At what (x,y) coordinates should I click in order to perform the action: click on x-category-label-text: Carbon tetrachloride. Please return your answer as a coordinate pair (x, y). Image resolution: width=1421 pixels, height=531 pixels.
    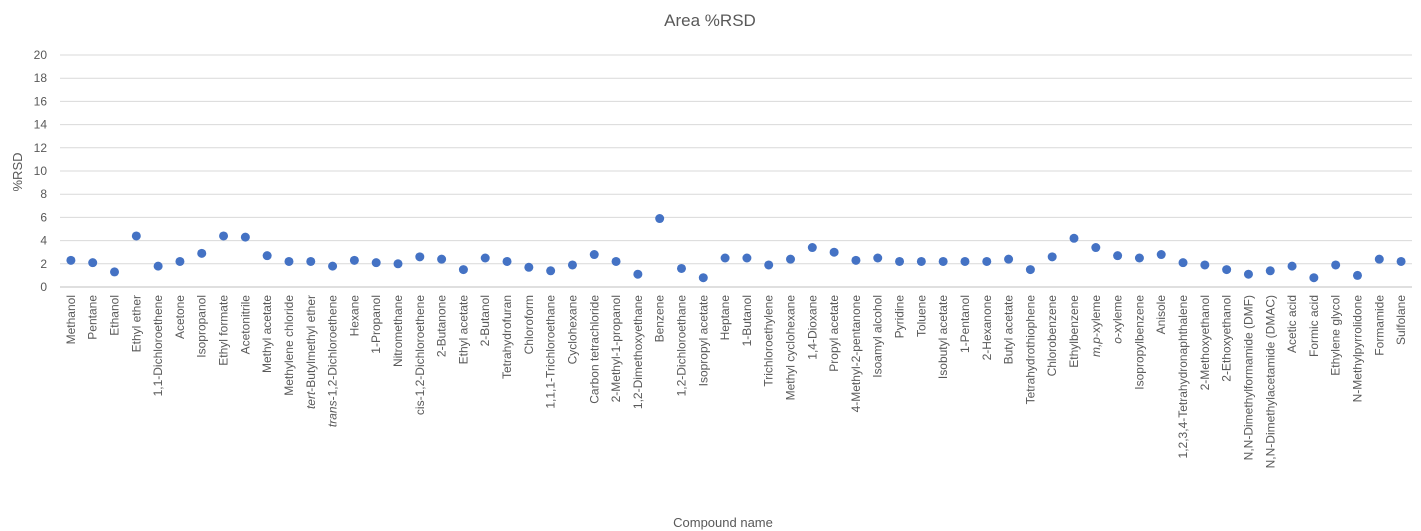
    Looking at the image, I should click on (594, 349).